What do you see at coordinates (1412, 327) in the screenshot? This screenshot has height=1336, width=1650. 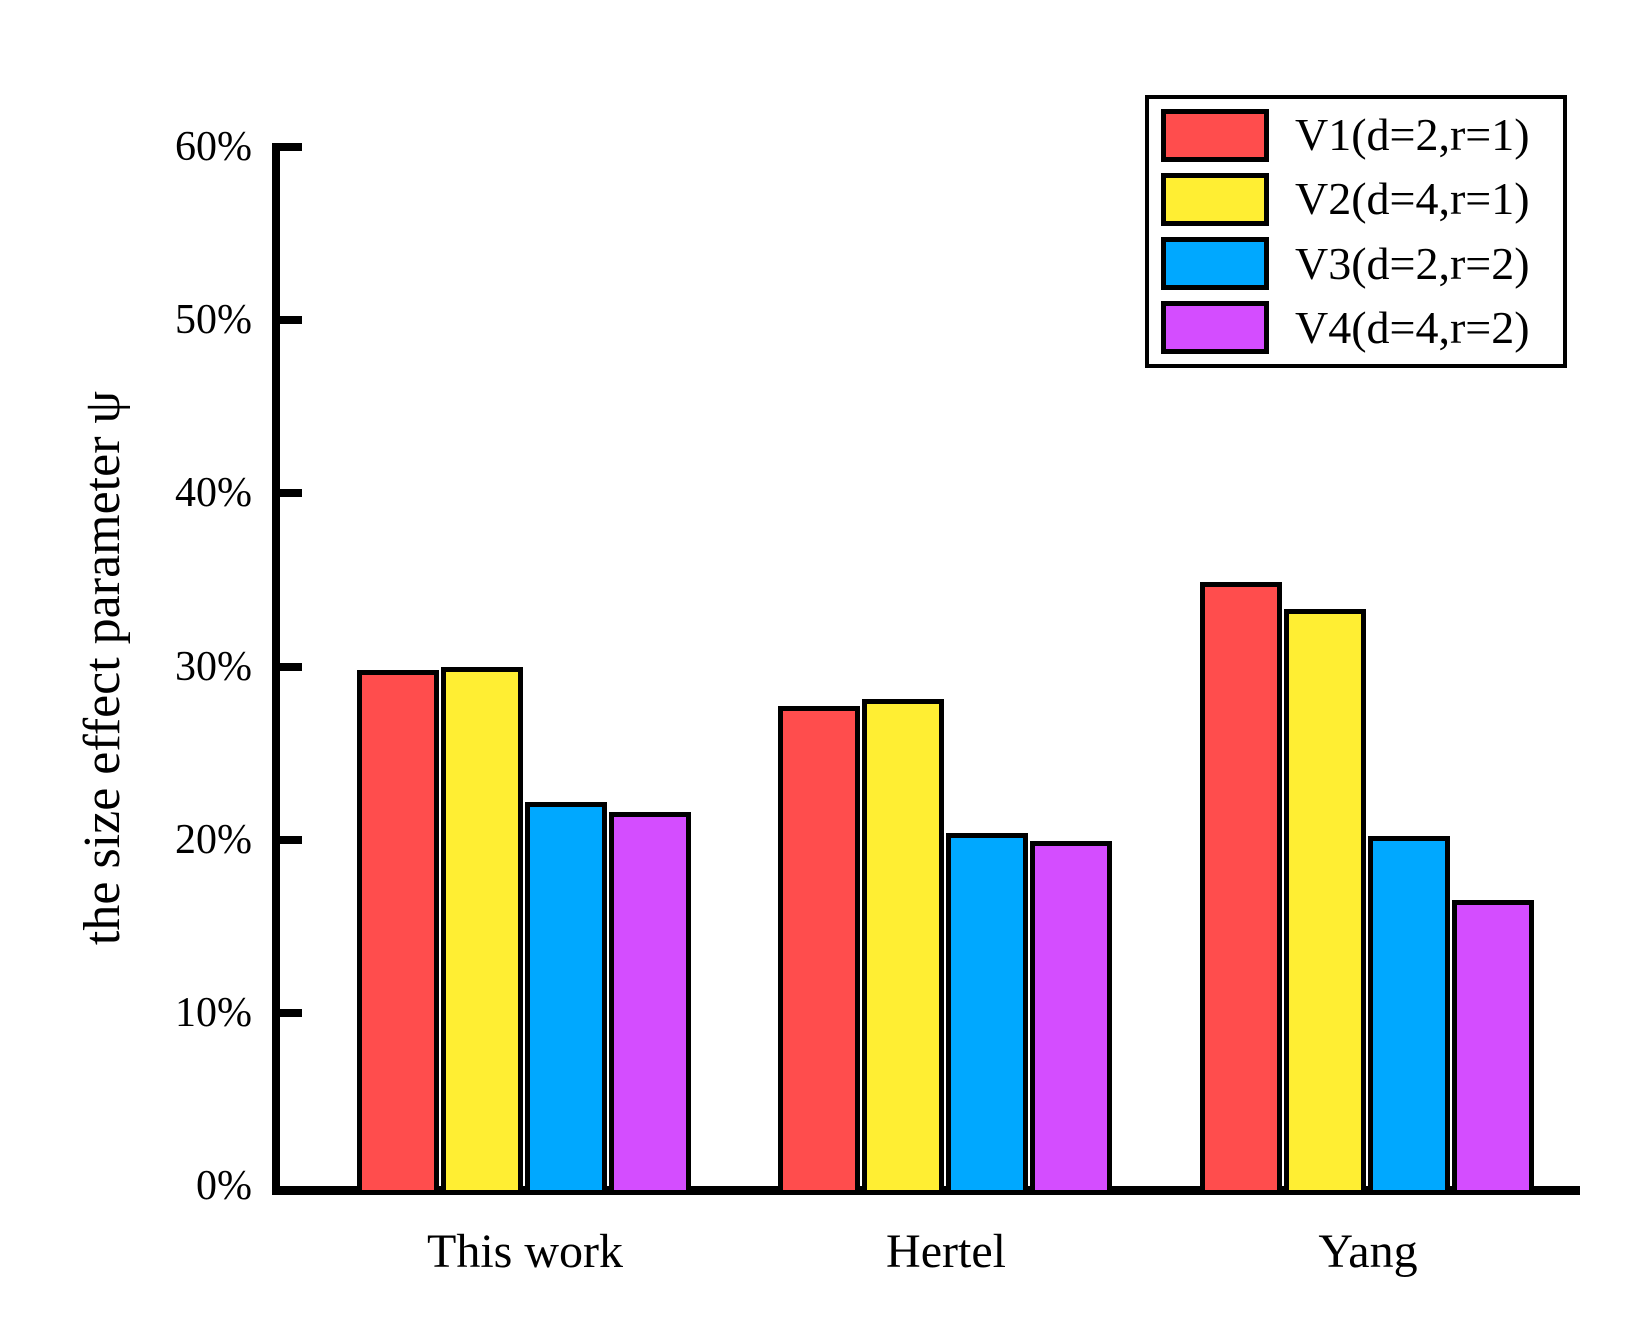 I see `legend-label-v4: V4(d=4,r=2)` at bounding box center [1412, 327].